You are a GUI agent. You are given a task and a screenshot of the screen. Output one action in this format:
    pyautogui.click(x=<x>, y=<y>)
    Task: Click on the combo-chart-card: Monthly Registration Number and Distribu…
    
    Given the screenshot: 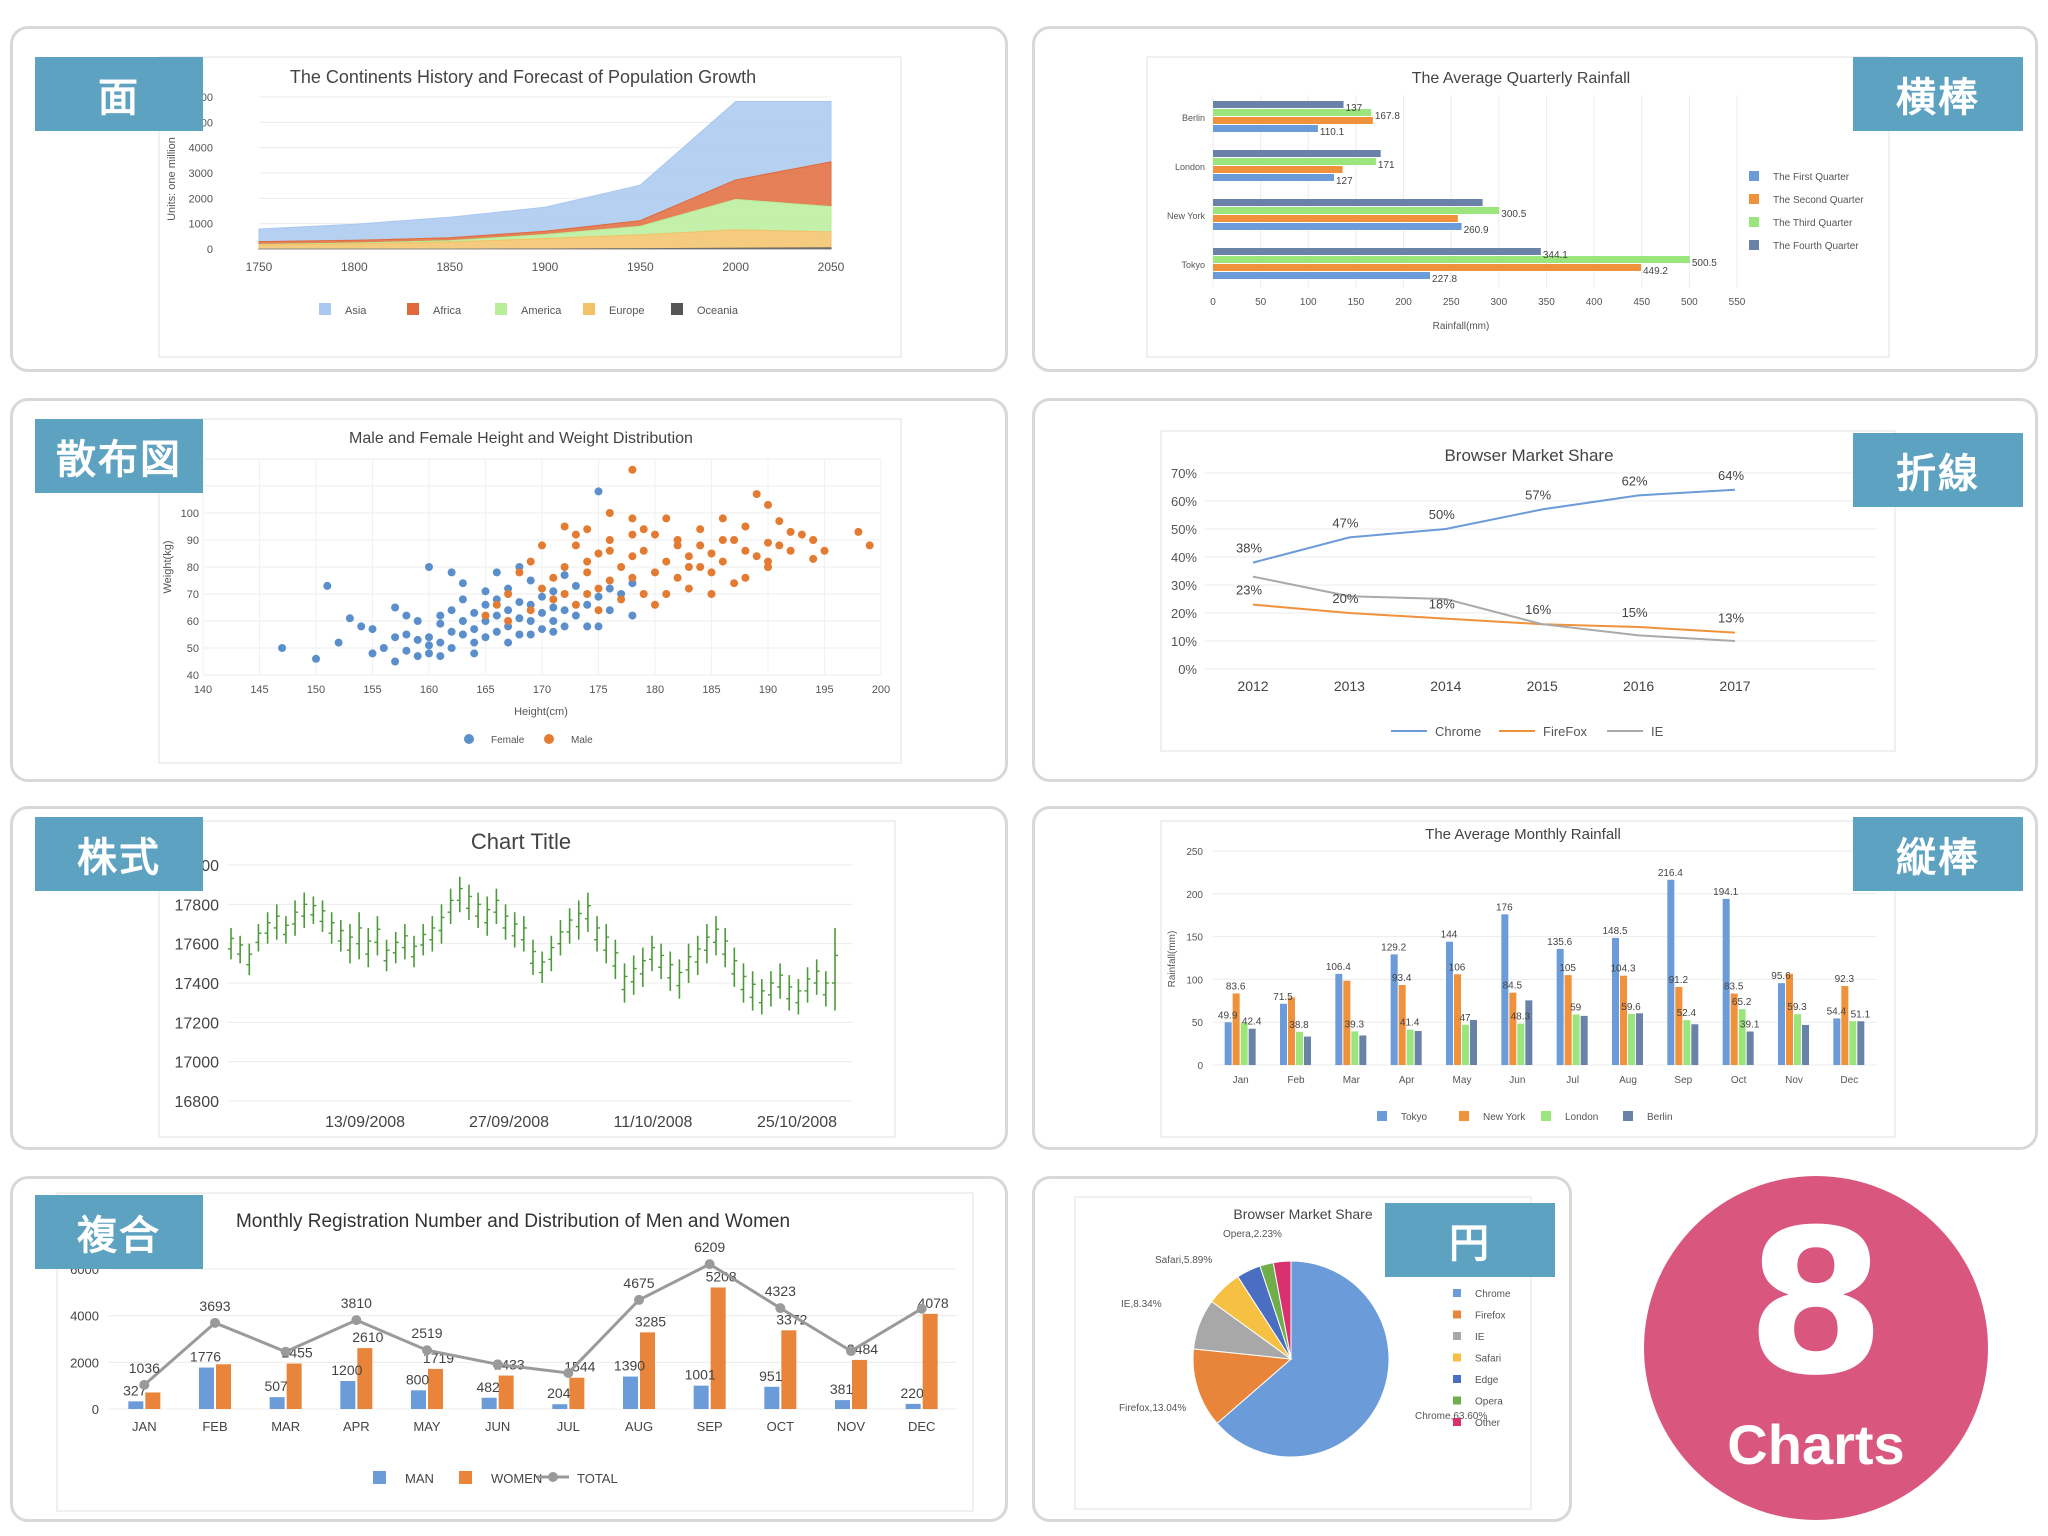 What is the action you would take?
    pyautogui.click(x=509, y=1349)
    